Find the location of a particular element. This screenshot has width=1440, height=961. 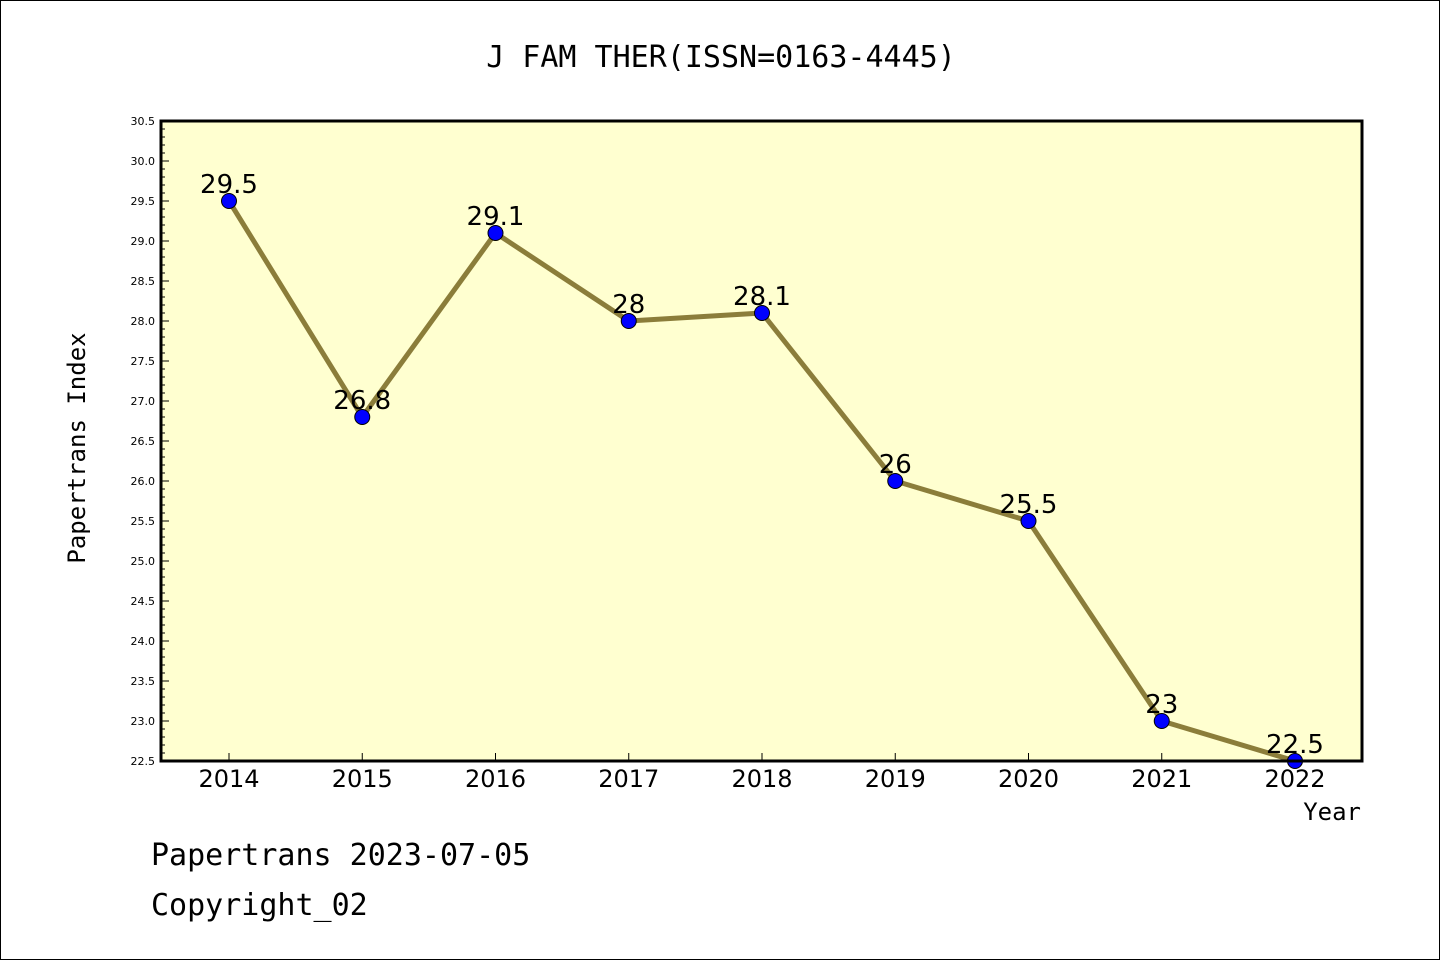

y-axis-label: Papertrans Index is located at coordinates (77, 447).